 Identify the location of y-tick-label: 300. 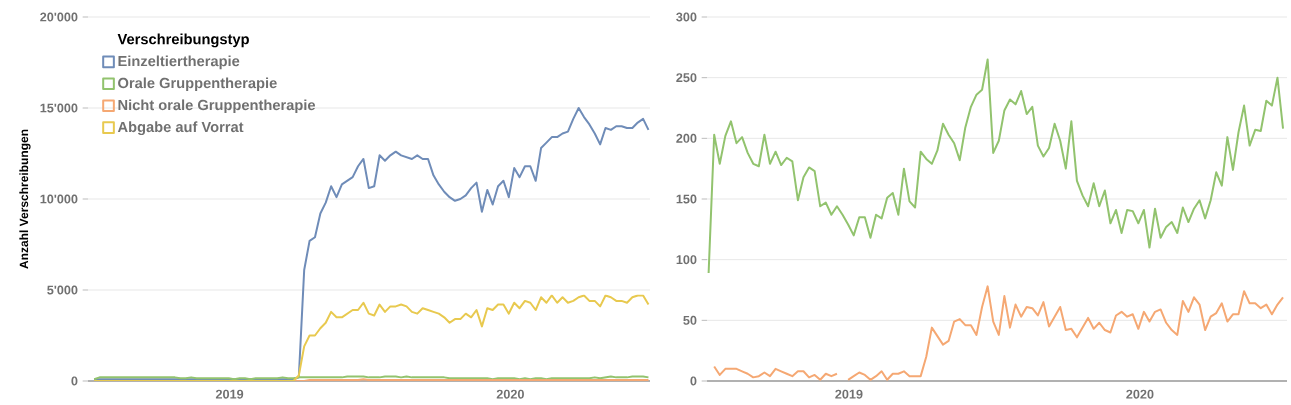
(686, 17).